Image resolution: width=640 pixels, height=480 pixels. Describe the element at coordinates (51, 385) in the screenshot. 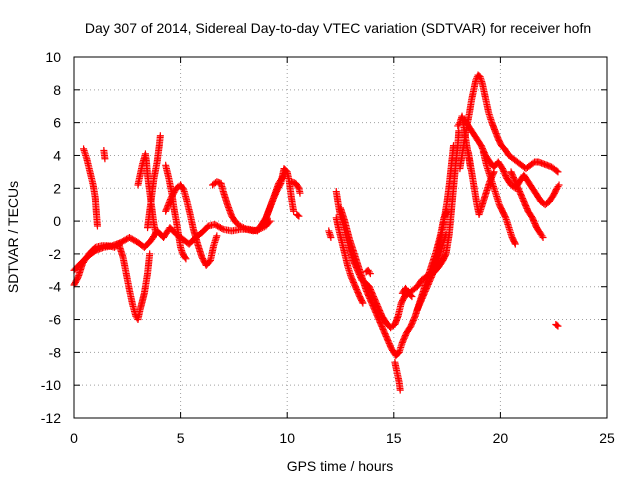

I see `y-tick-label: -10` at that location.